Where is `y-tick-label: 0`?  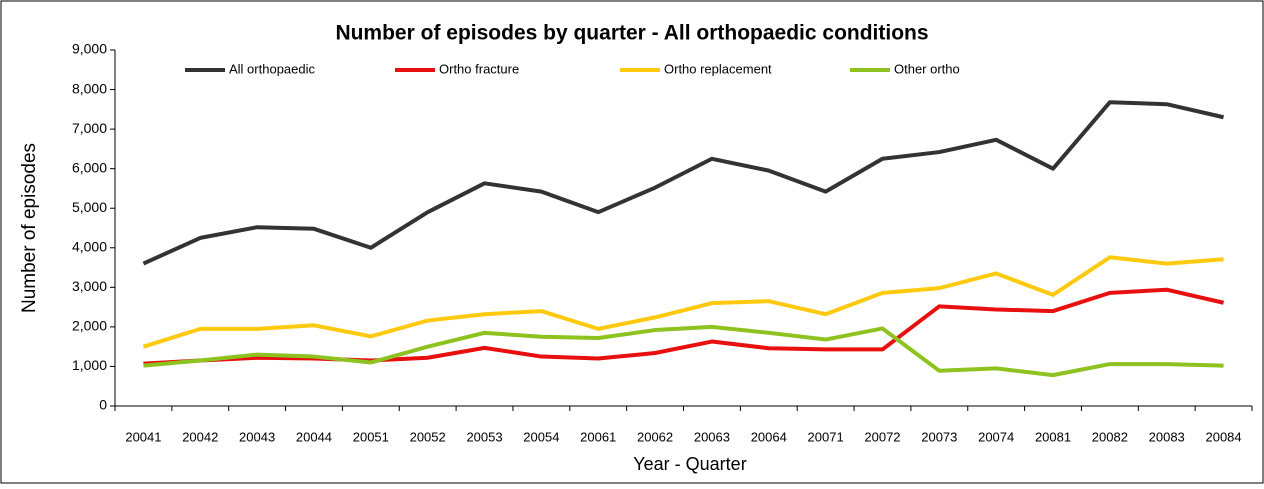 y-tick-label: 0 is located at coordinates (103, 405).